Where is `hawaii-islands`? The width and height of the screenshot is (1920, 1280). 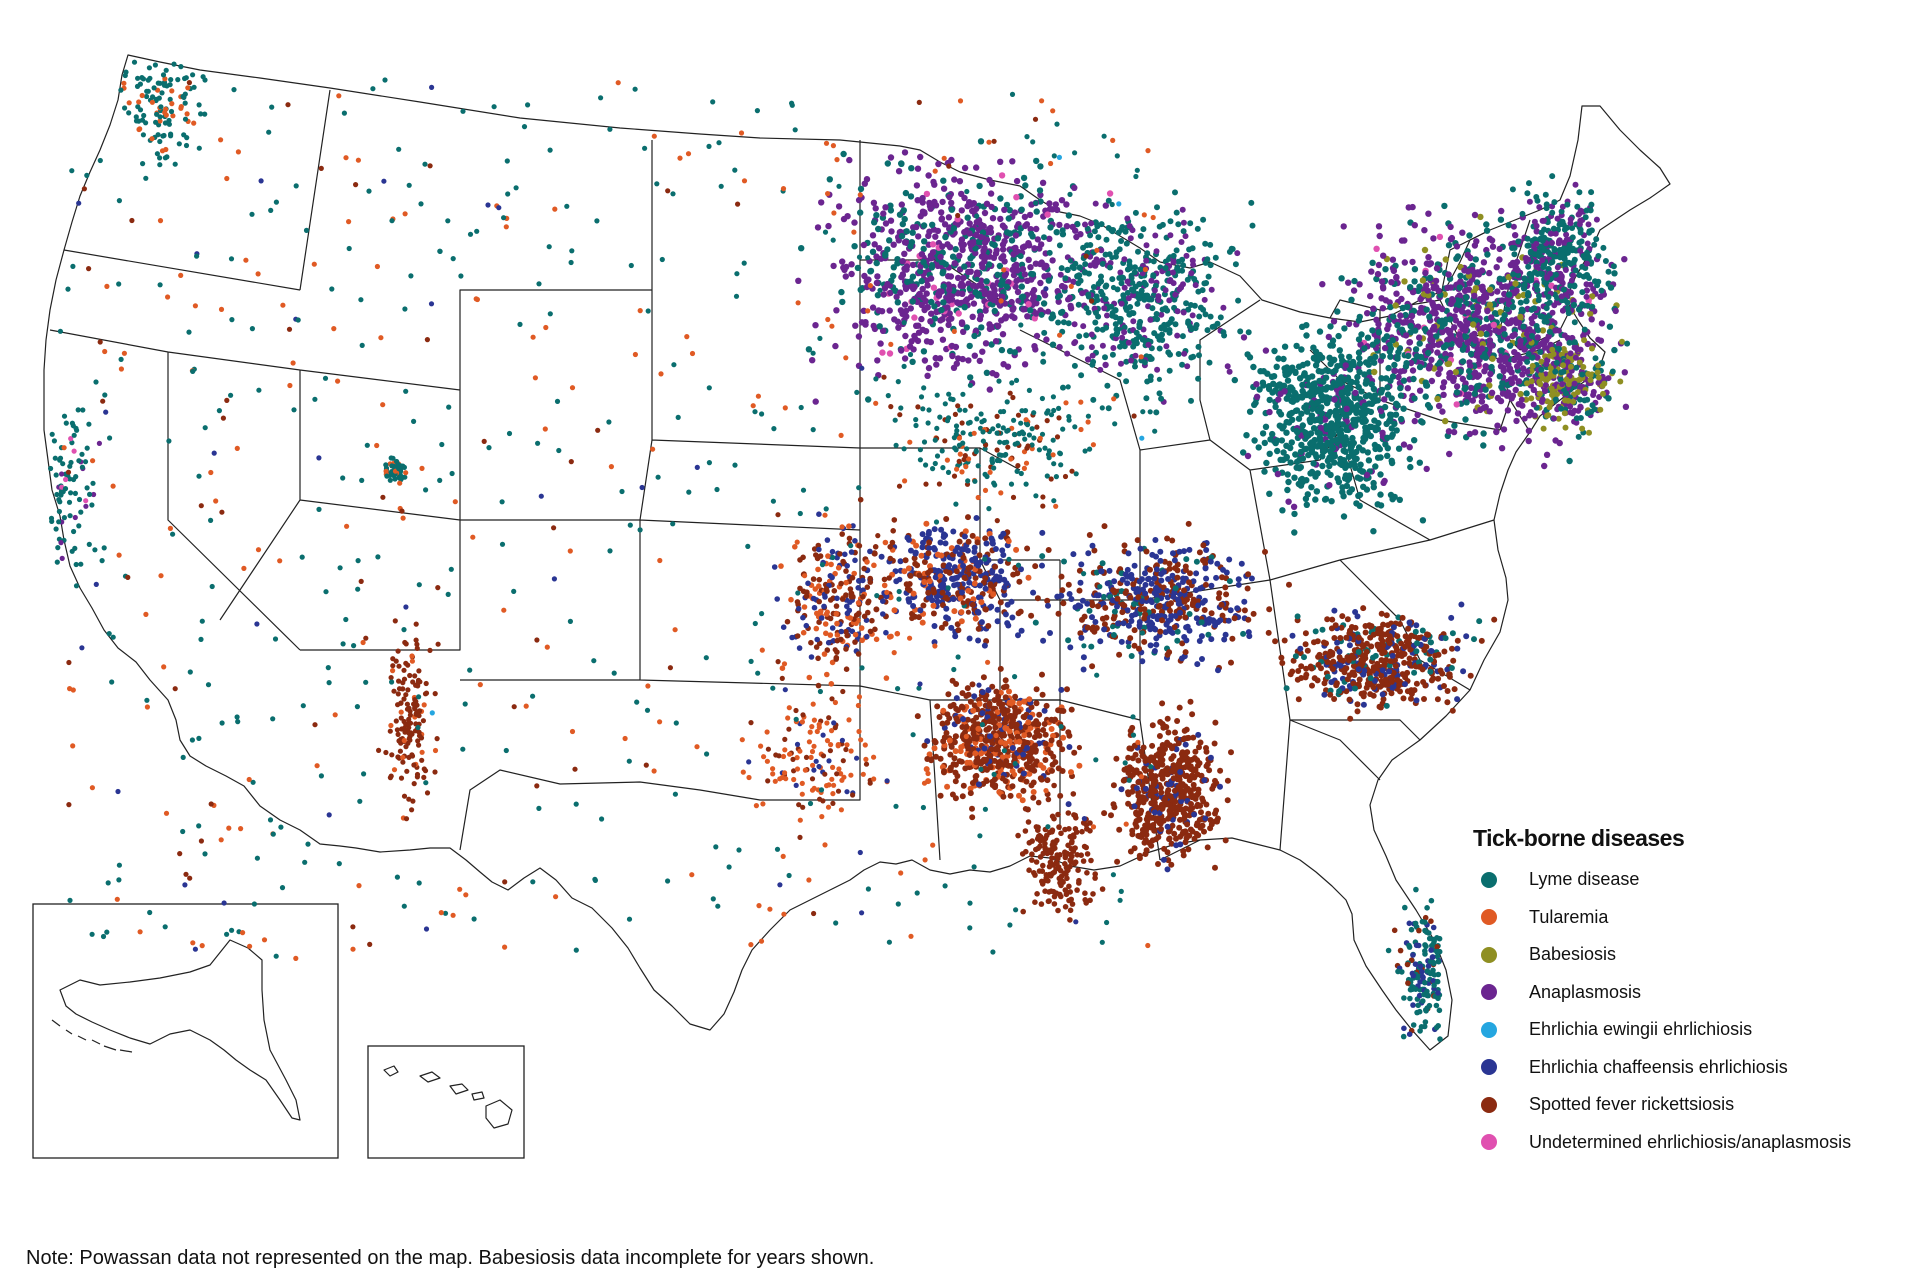
hawaii-islands is located at coordinates (448, 1097).